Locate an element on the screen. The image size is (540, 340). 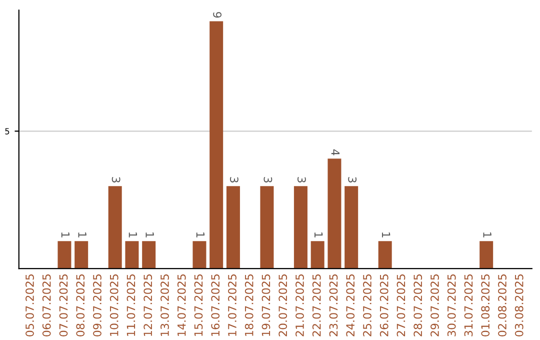
x-tick-label: 25.07.2025 is located at coordinates (367, 305).